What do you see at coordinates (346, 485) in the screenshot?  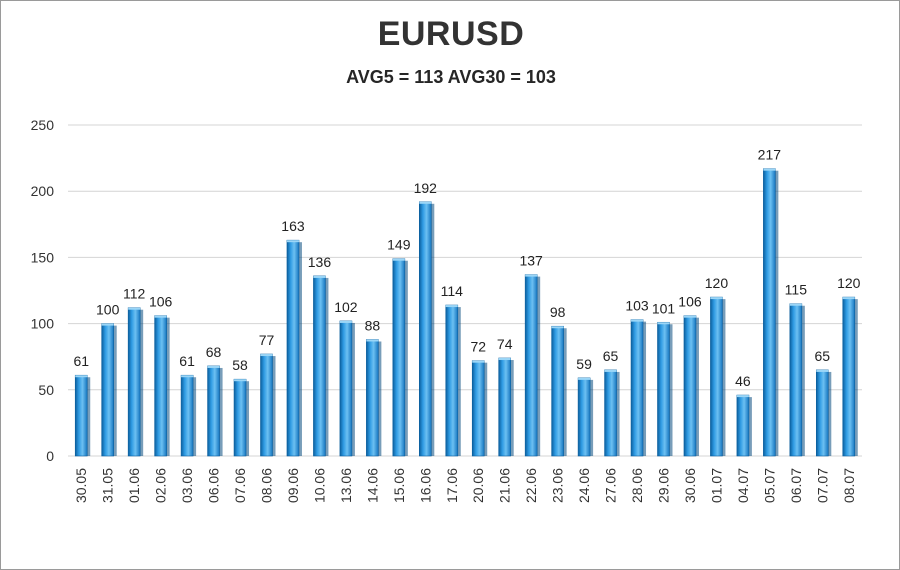 I see `x-tick-label: 13.06` at bounding box center [346, 485].